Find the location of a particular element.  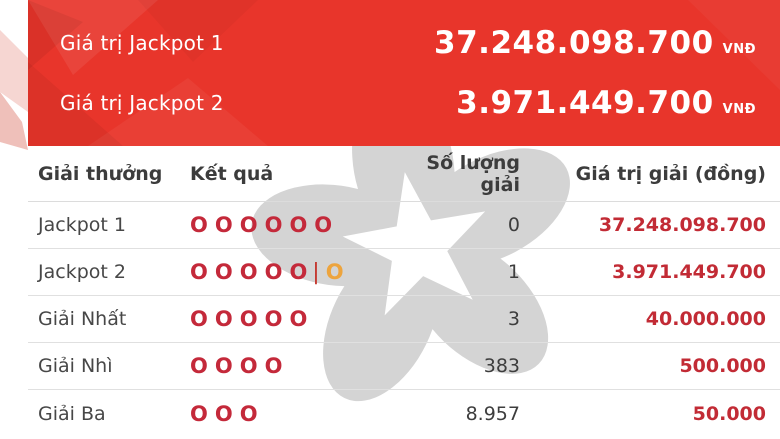

prize-value: 500.000 is located at coordinates (722, 366).